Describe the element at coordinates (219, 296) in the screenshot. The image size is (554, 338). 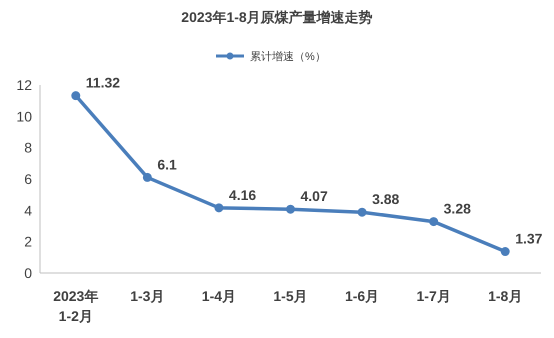
I see `x-tick-label: 1-4月` at that location.